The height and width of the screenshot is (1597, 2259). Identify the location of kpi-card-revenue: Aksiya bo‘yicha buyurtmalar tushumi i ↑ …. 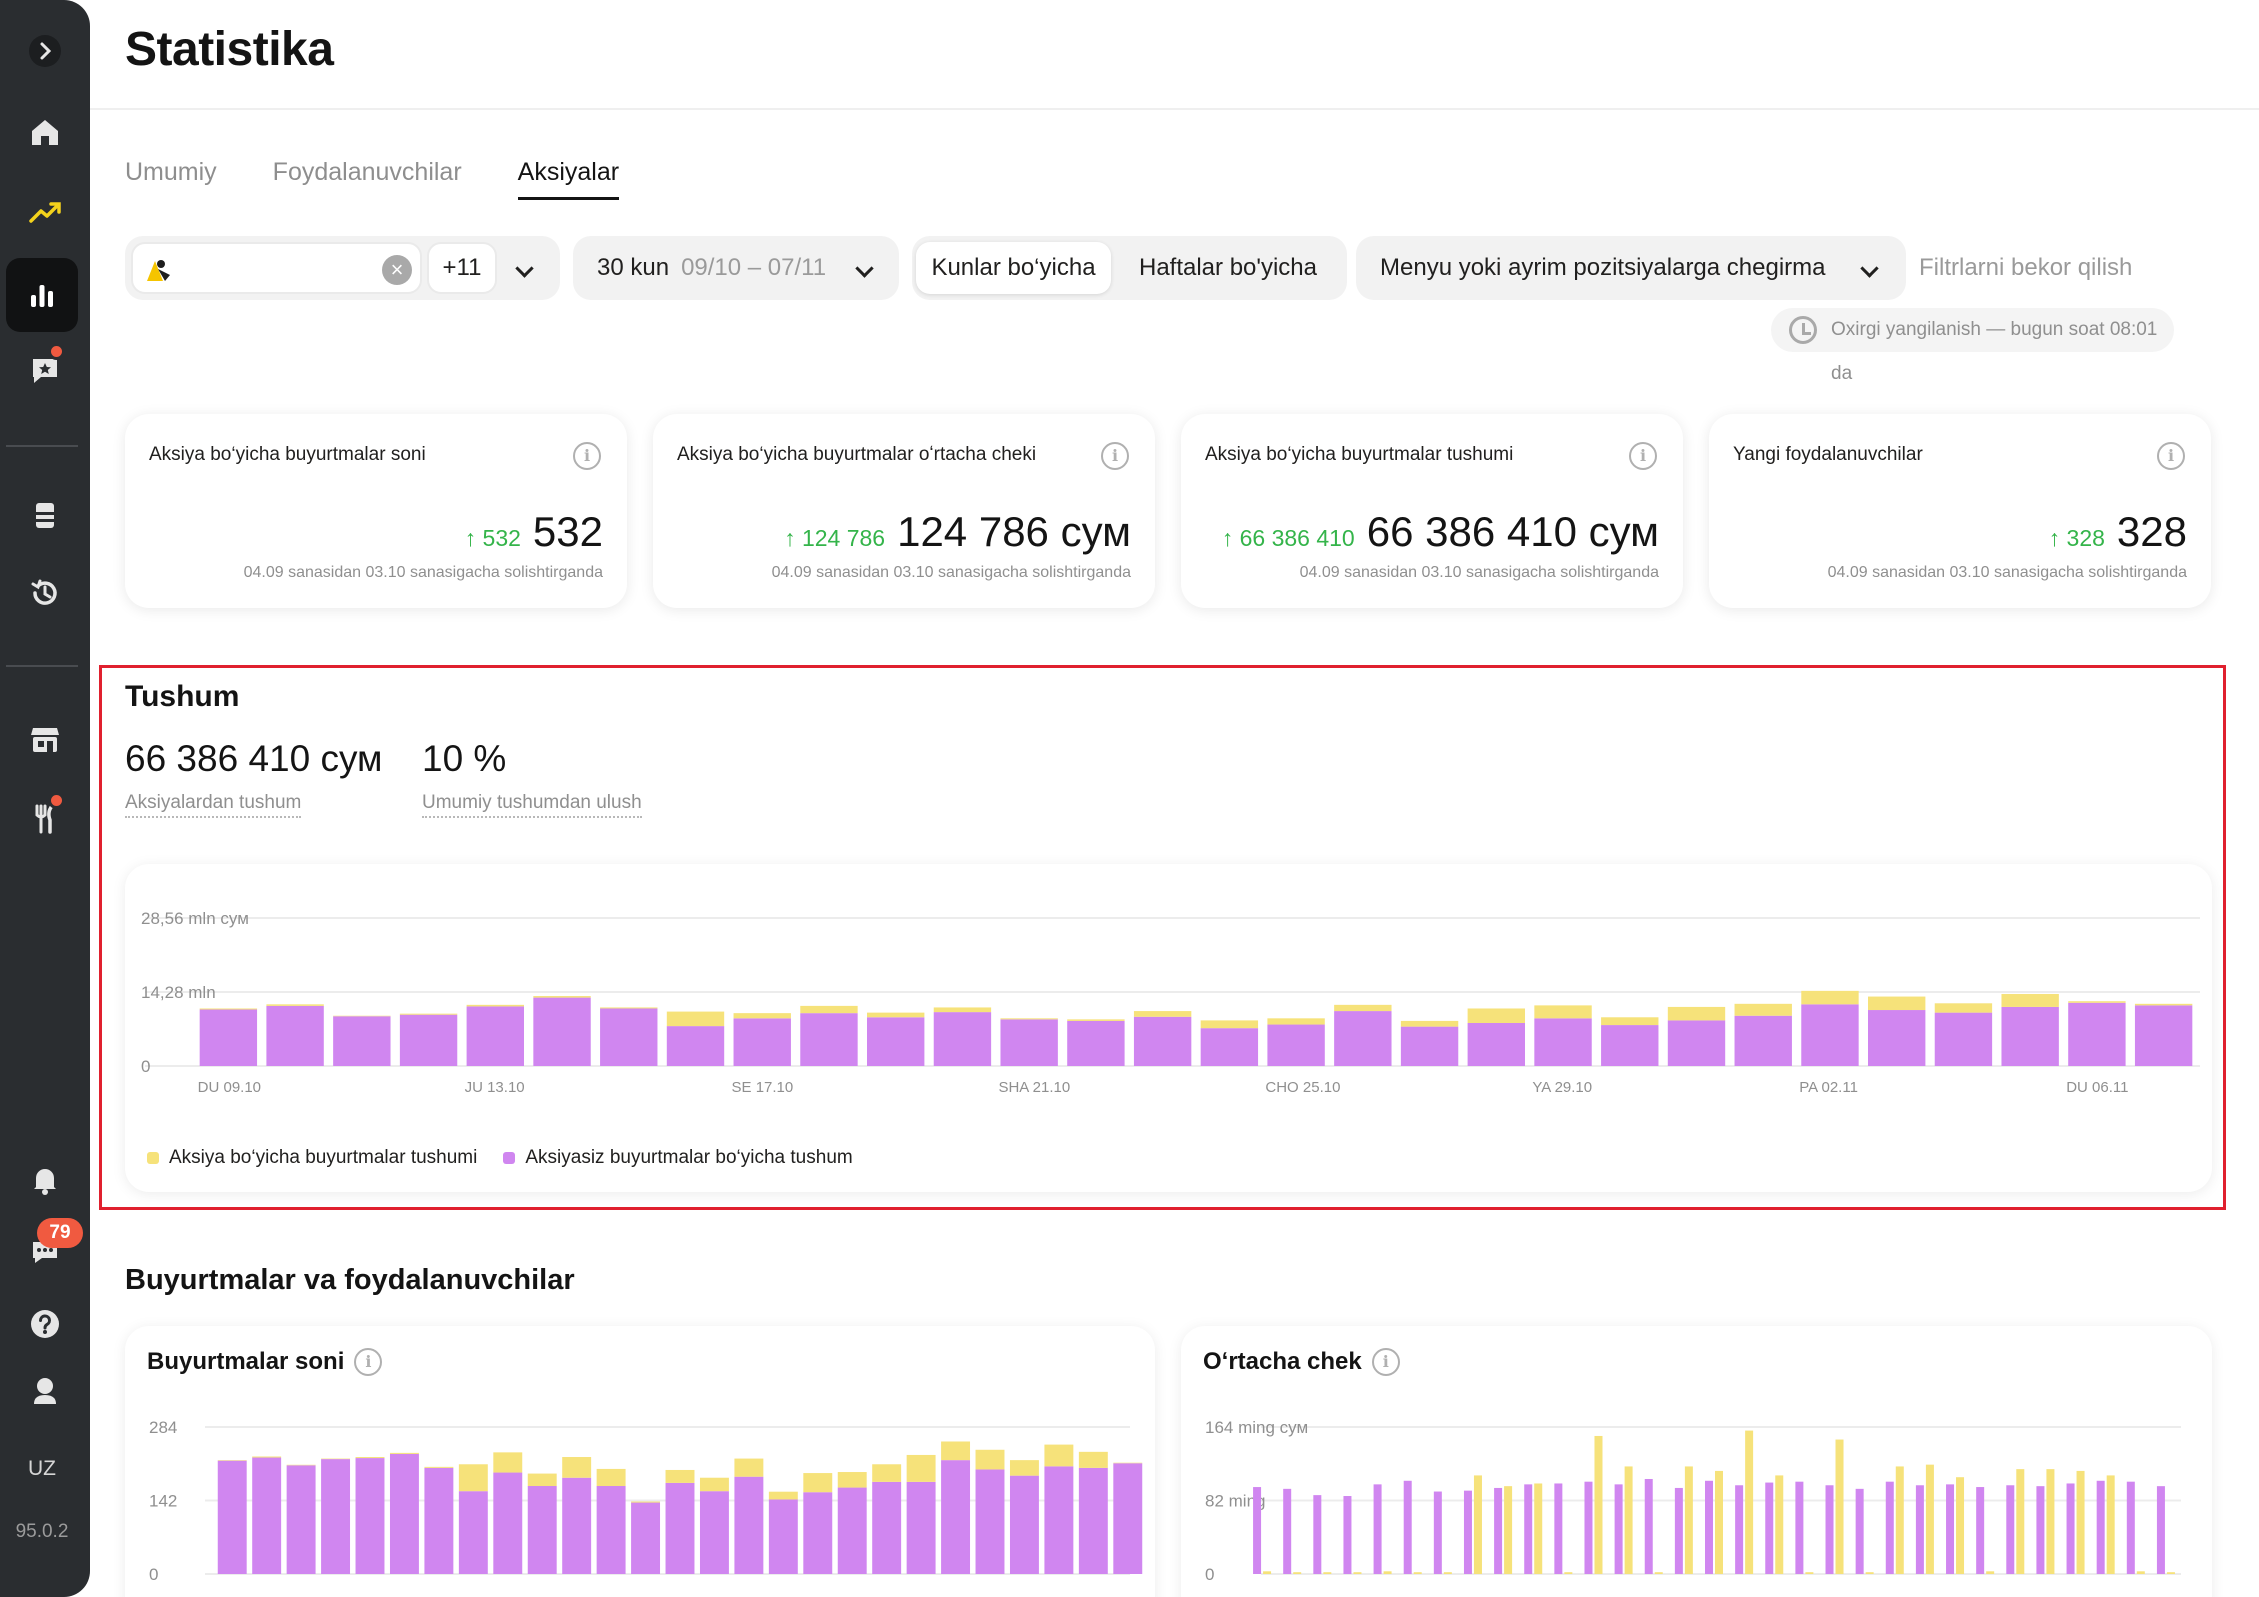
(1432, 511).